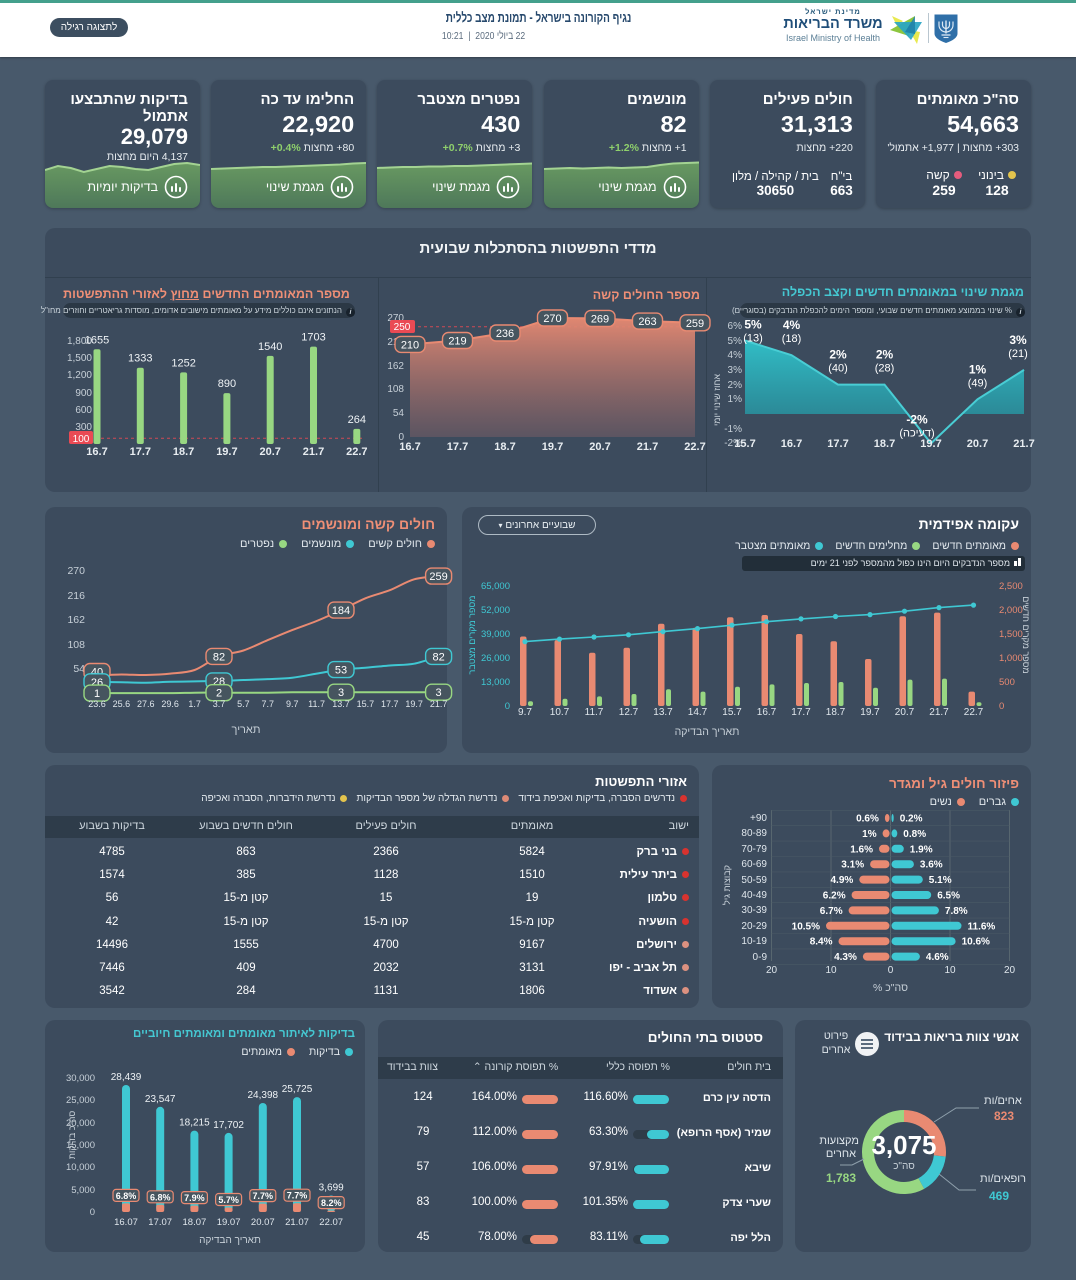 The height and width of the screenshot is (1280, 1076). I want to click on svg-text: 7.7%, so click(263, 1196).